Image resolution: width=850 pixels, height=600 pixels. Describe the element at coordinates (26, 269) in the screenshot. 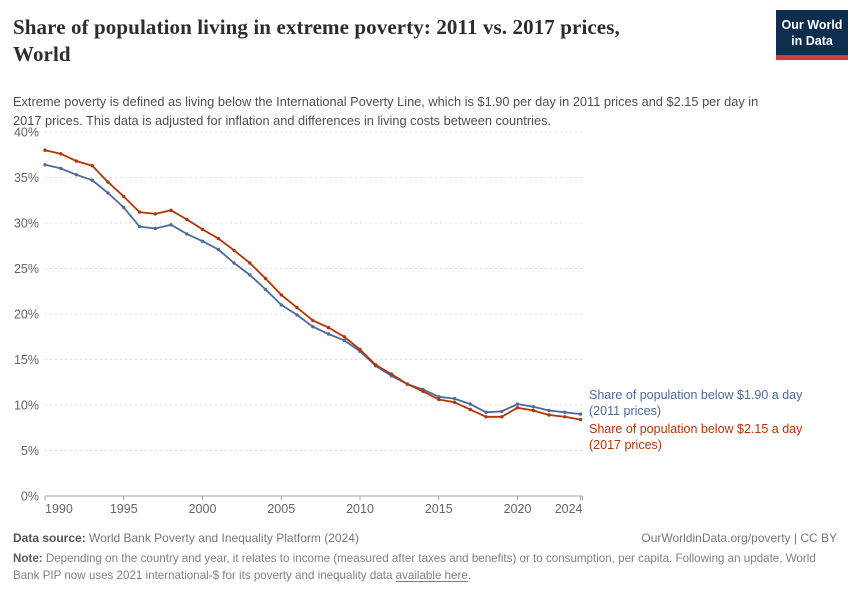

I see `y-tick-label: 25%` at that location.